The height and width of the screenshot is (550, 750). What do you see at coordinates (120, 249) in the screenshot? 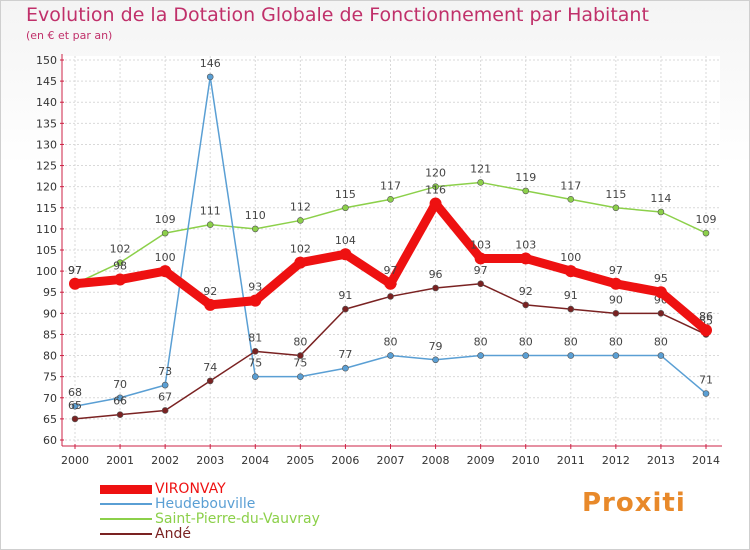
I see `data-label-saint-pierre-du-vauvray: 102` at bounding box center [120, 249].